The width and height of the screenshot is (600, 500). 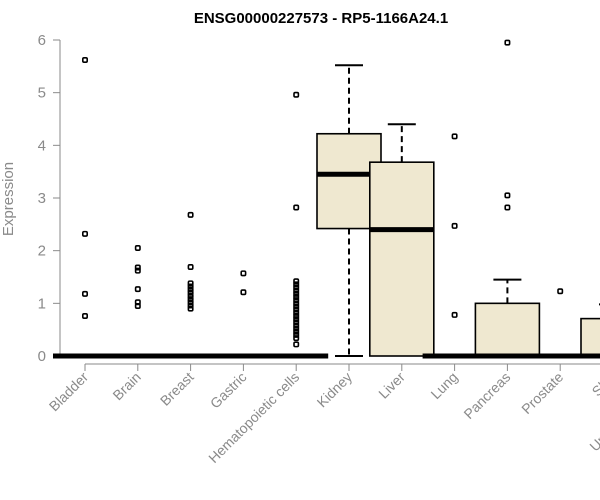 What do you see at coordinates (42, 303) in the screenshot?
I see `y-tick-label: 1` at bounding box center [42, 303].